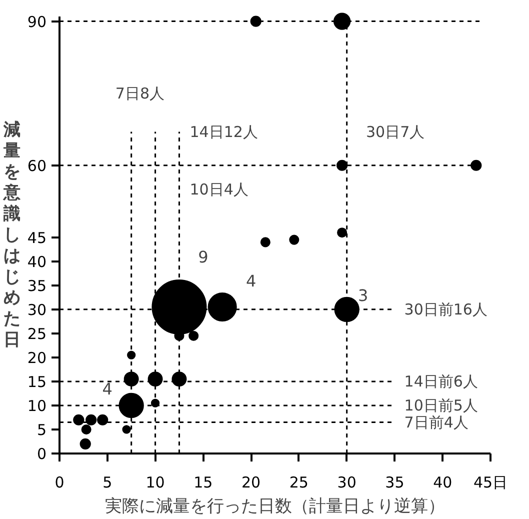 This screenshot has height=519, width=529. Describe the element at coordinates (446, 309) in the screenshot. I see `ref-line-label: 30日前16人` at that location.